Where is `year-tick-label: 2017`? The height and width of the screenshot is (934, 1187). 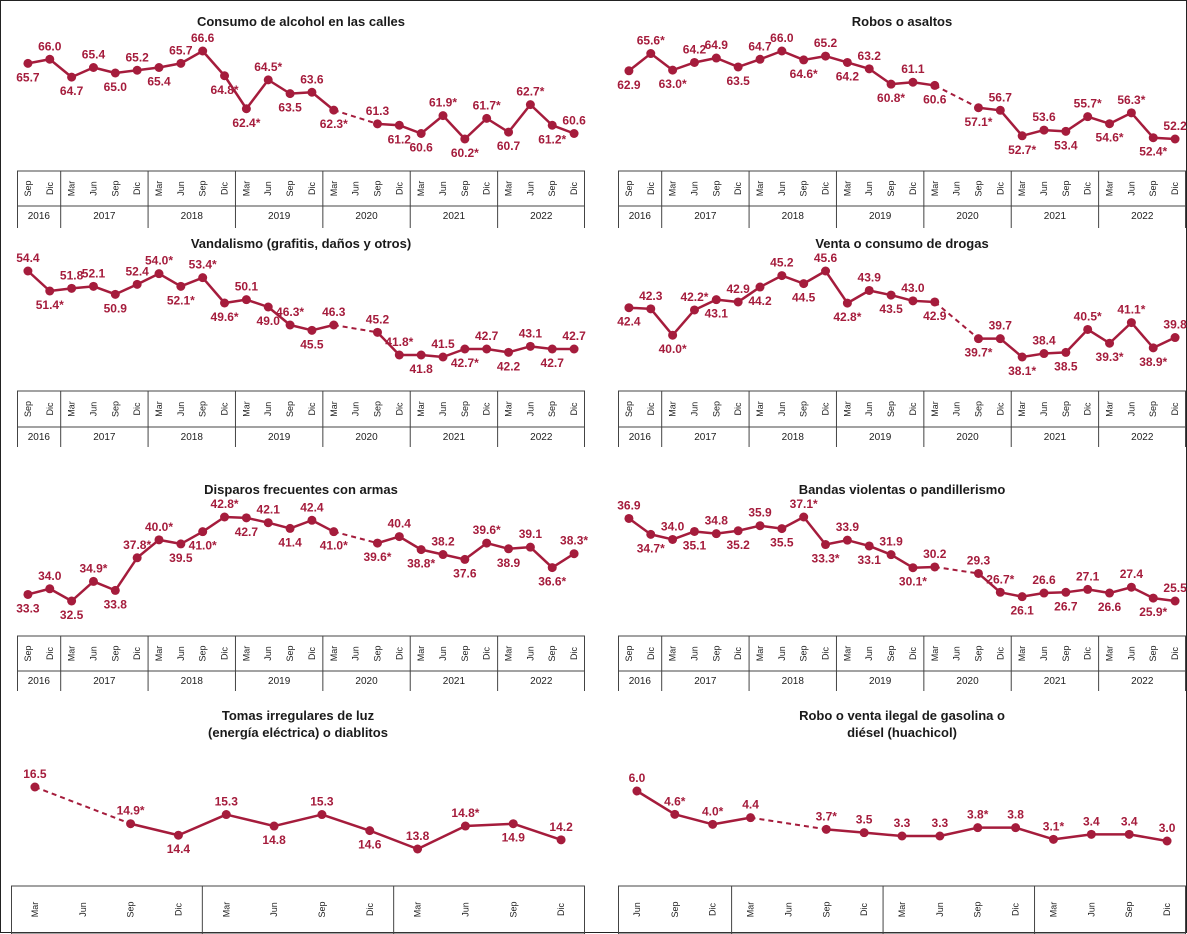 year-tick-label: 2017 is located at coordinates (705, 437).